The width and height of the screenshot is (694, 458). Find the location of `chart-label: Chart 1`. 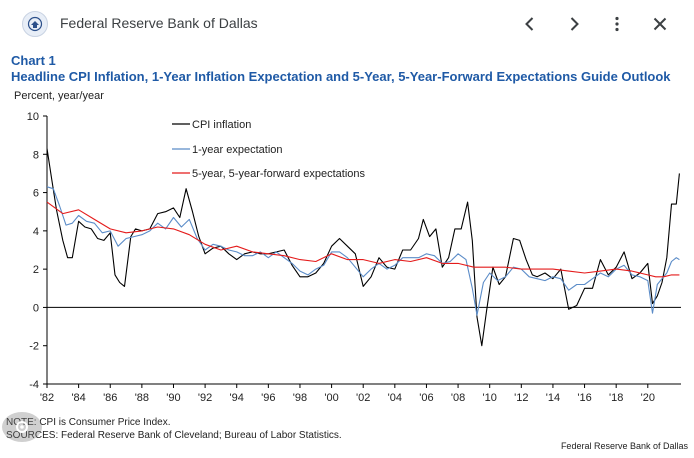

chart-label: Chart 1 is located at coordinates (33, 60).